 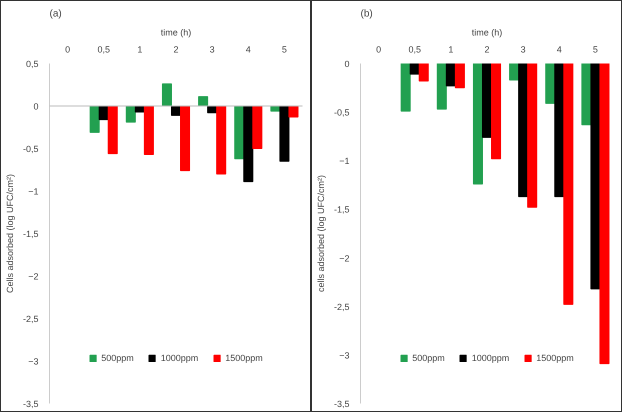 What do you see at coordinates (321, 233) in the screenshot?
I see `y-axis-title: cells adsorbed (log UFC/cm²)` at bounding box center [321, 233].